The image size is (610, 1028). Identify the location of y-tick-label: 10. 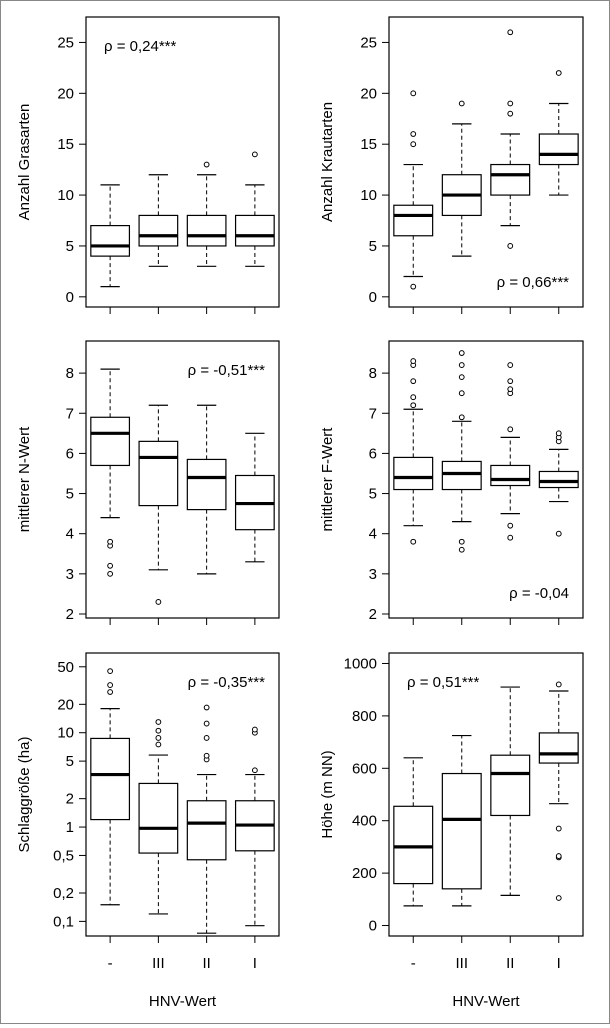
(65, 195).